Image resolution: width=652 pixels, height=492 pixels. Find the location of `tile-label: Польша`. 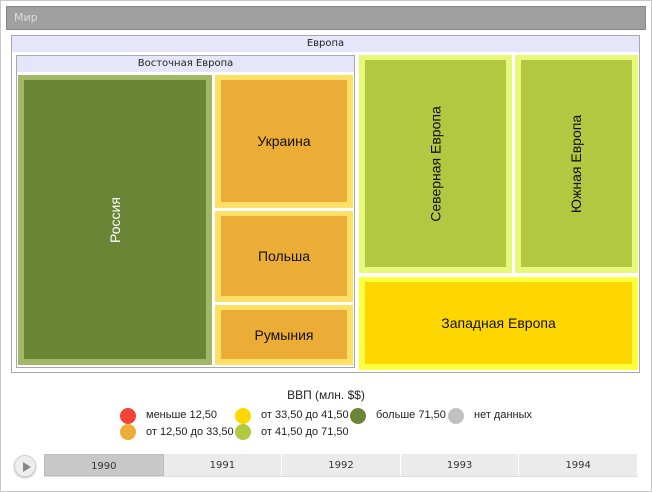

tile-label: Польша is located at coordinates (284, 256).